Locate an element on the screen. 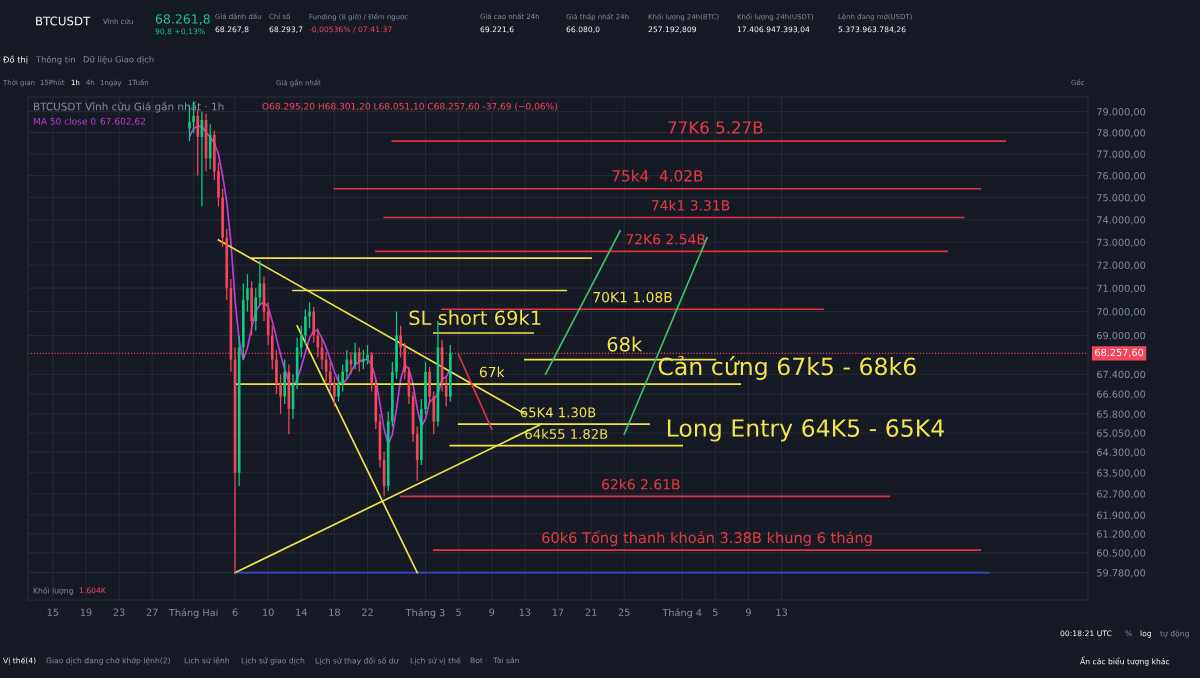 This screenshot has width=1200, height=678. text: 68.261,8 is located at coordinates (182, 19).